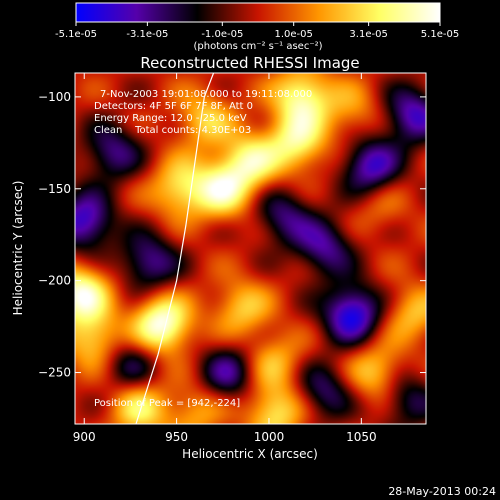 The width and height of the screenshot is (500, 500). Describe the element at coordinates (167, 403) in the screenshot. I see `peak-position-label: Position of Peak = [942,-224]` at that location.